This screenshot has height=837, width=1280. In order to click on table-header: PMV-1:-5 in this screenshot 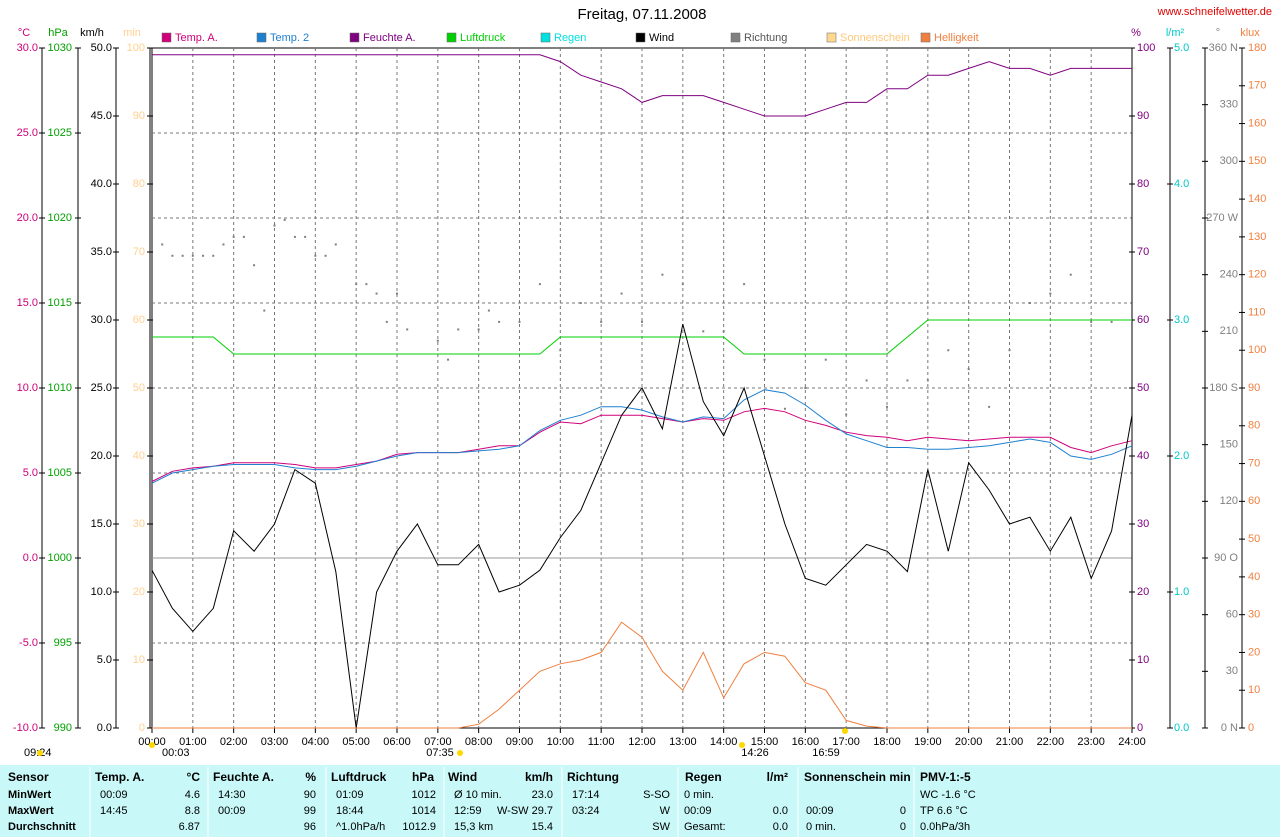, I will do `click(945, 777)`.